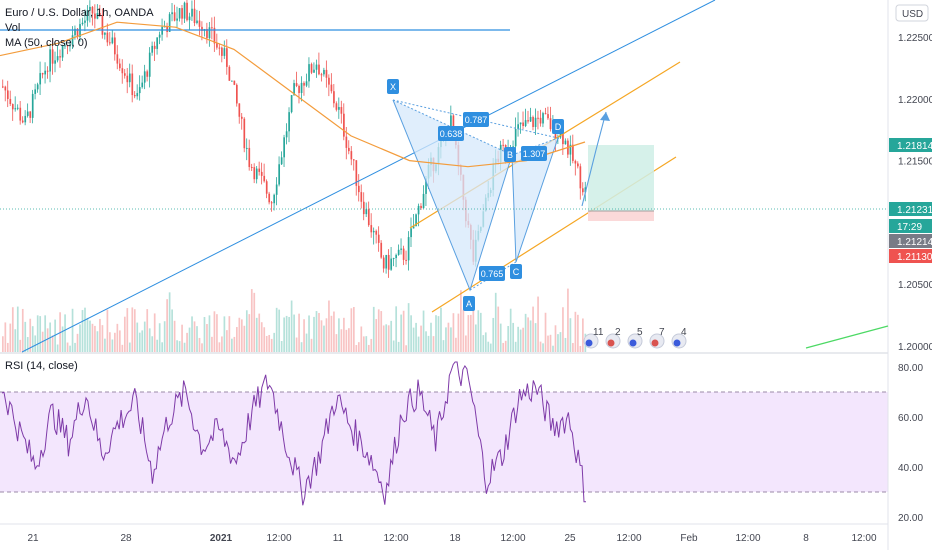 This screenshot has width=932, height=550. Describe the element at coordinates (516, 271) in the screenshot. I see `pattern-point-c` at that location.